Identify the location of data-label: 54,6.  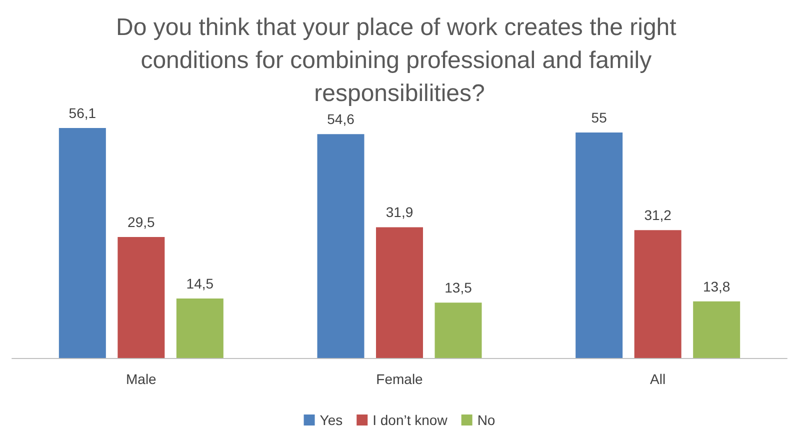
(341, 119).